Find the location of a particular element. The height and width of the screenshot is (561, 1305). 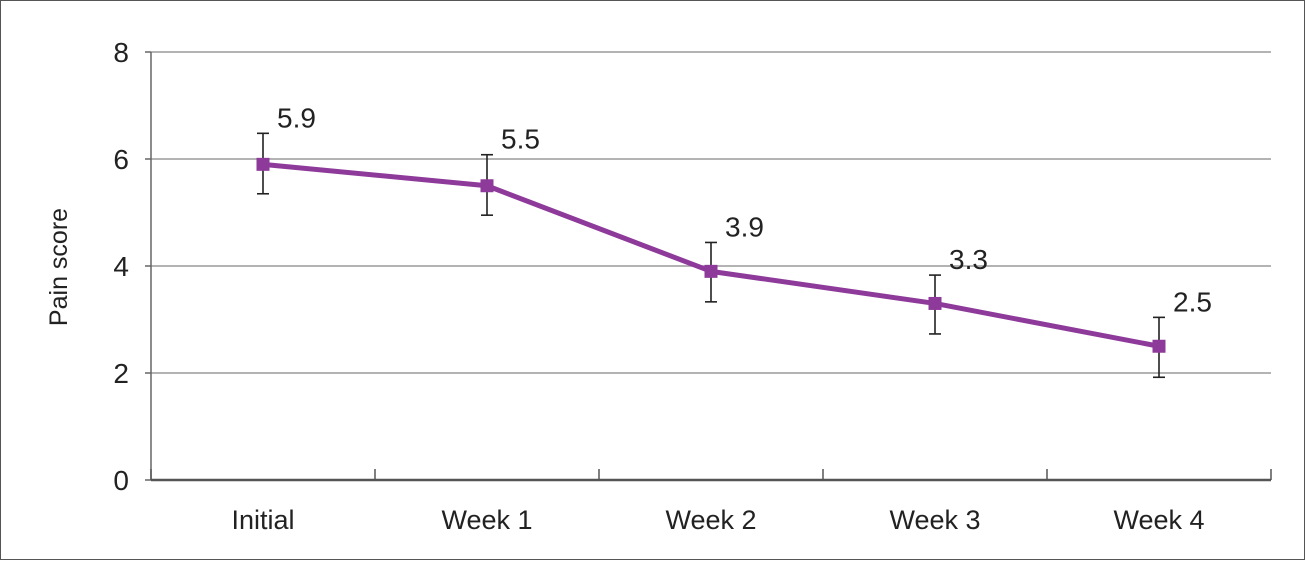

y-tick-label-2: 2 is located at coordinates (121, 373).